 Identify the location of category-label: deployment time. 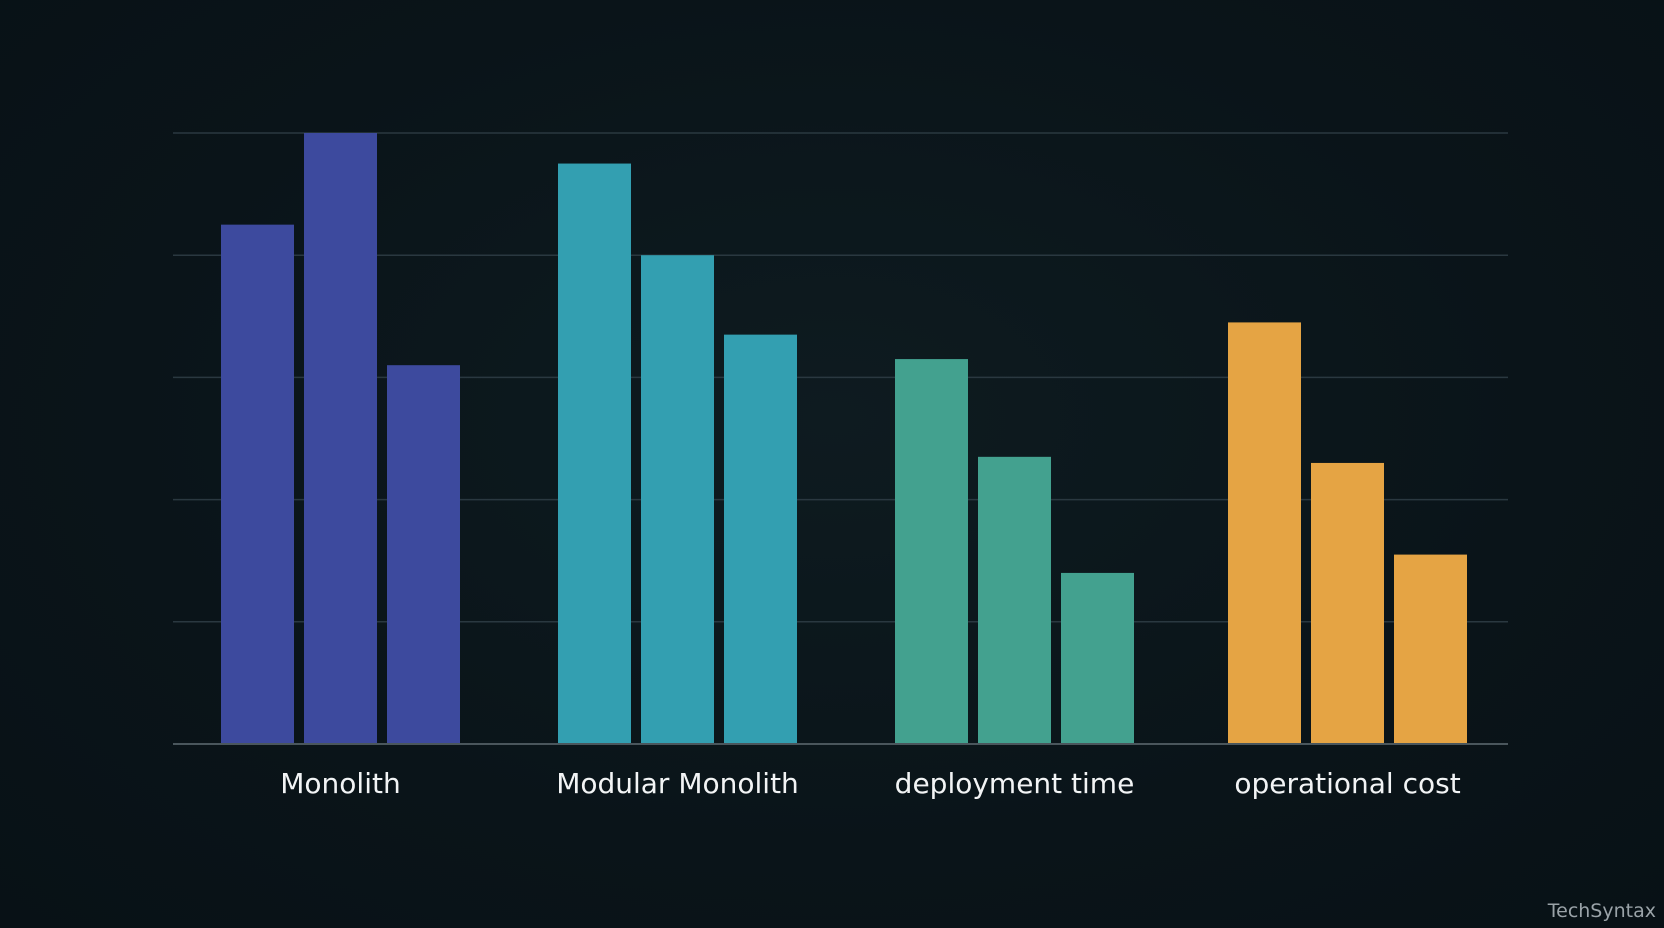
(1015, 783).